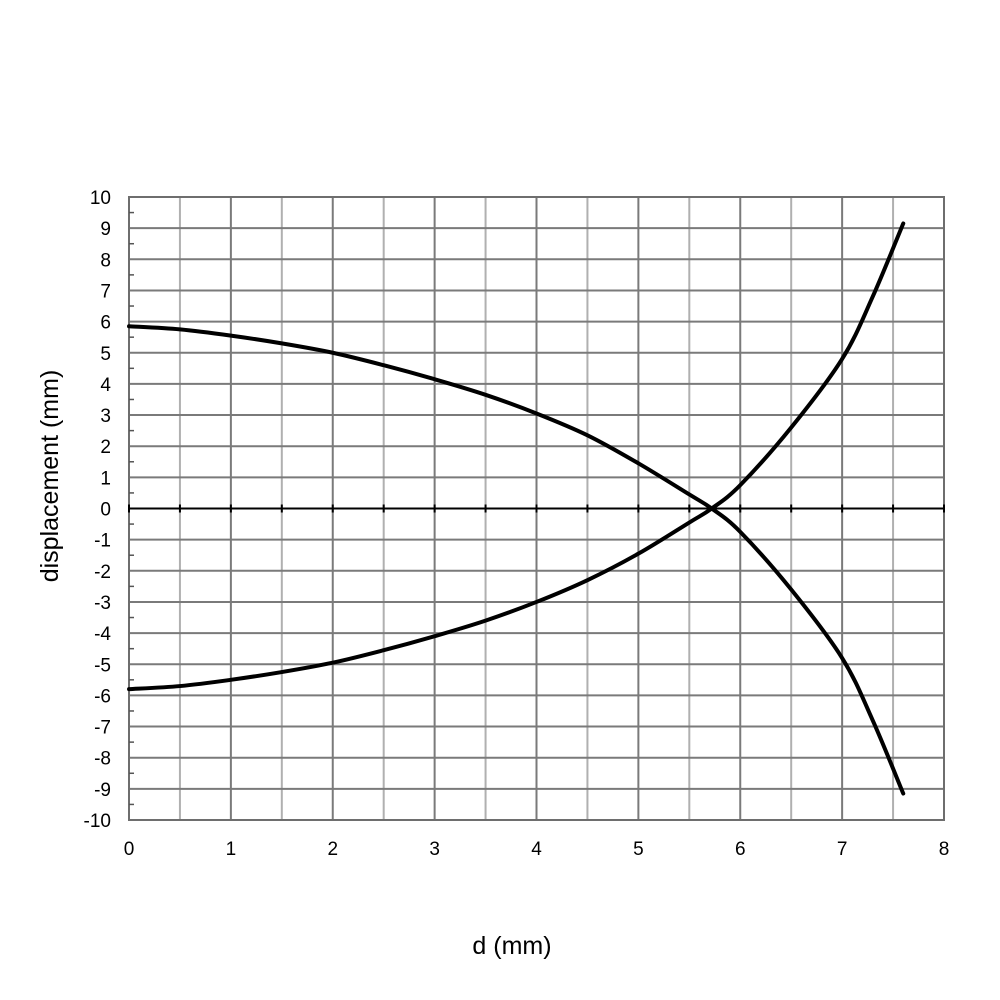  What do you see at coordinates (102, 603) in the screenshot?
I see `y-tick-label: -3` at bounding box center [102, 603].